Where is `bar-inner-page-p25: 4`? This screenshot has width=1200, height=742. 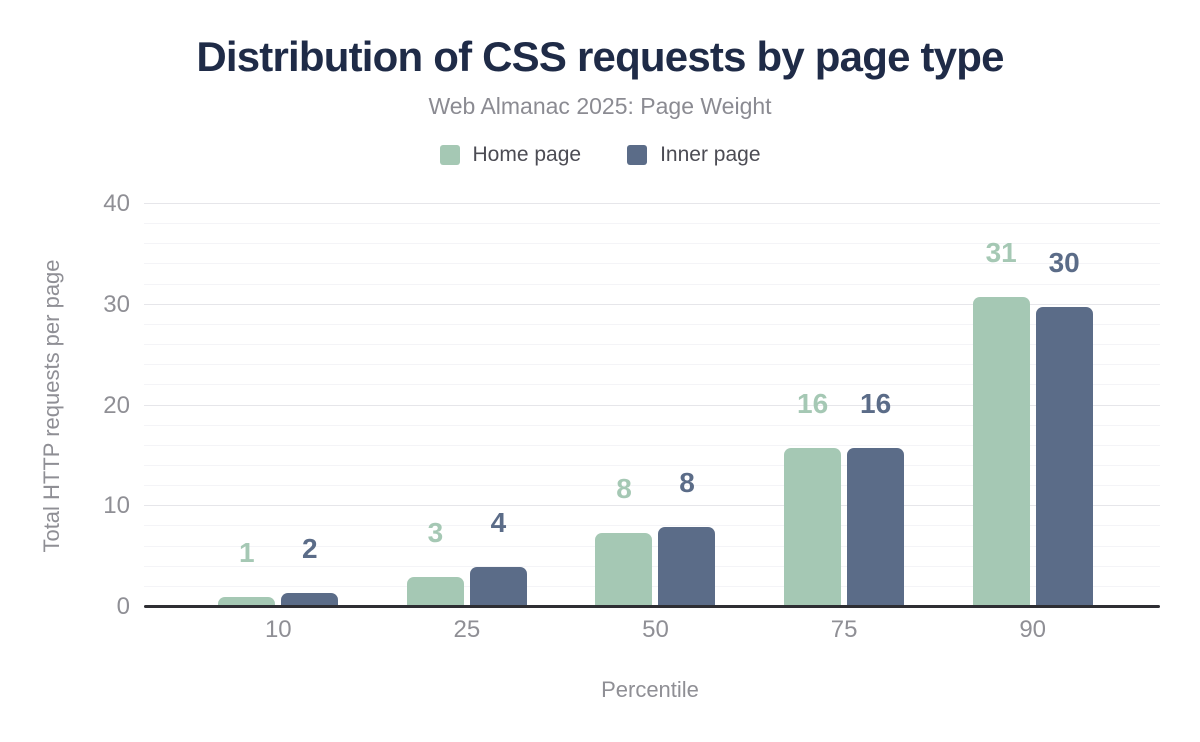
bar-inner-page-p25: 4 is located at coordinates (498, 557).